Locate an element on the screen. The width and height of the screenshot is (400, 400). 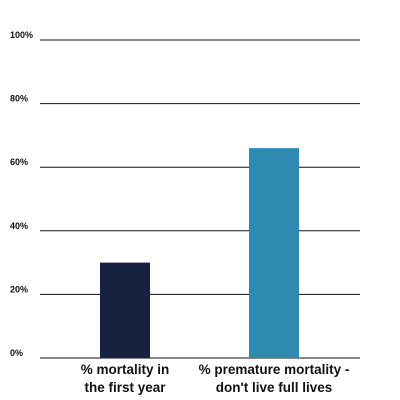
y-tick-label: 0% is located at coordinates (16, 353).